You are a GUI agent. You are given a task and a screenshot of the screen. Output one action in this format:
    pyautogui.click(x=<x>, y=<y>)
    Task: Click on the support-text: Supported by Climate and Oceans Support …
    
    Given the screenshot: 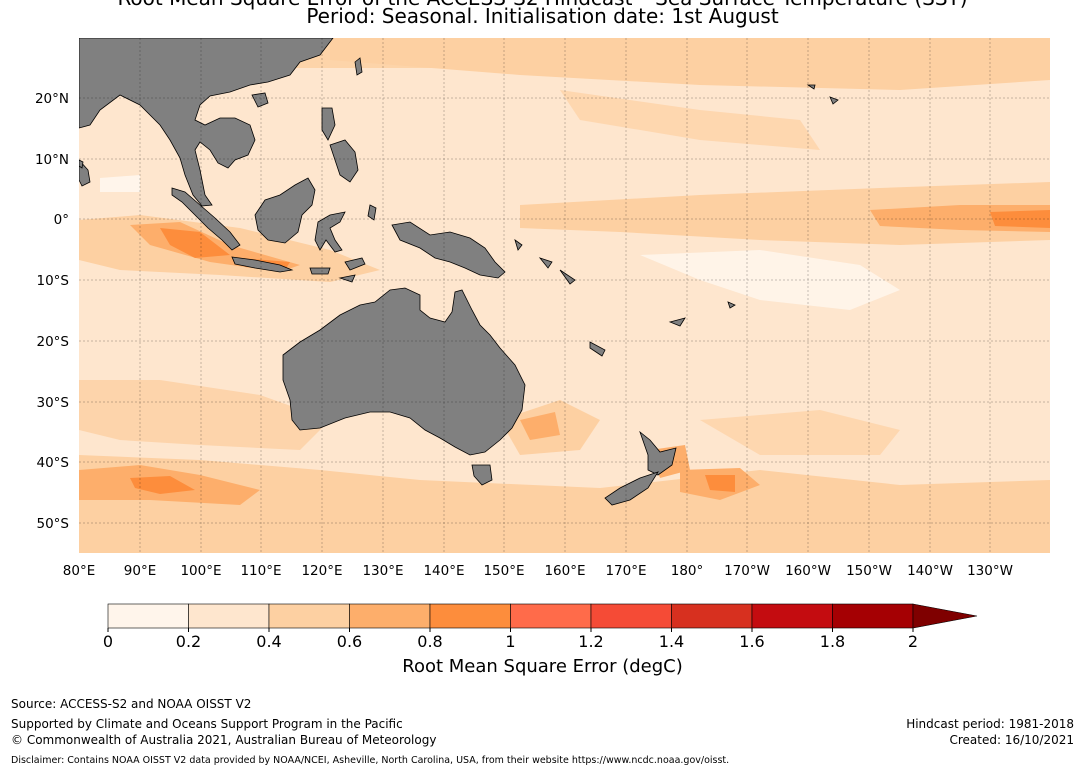 What is the action you would take?
    pyautogui.click(x=207, y=724)
    